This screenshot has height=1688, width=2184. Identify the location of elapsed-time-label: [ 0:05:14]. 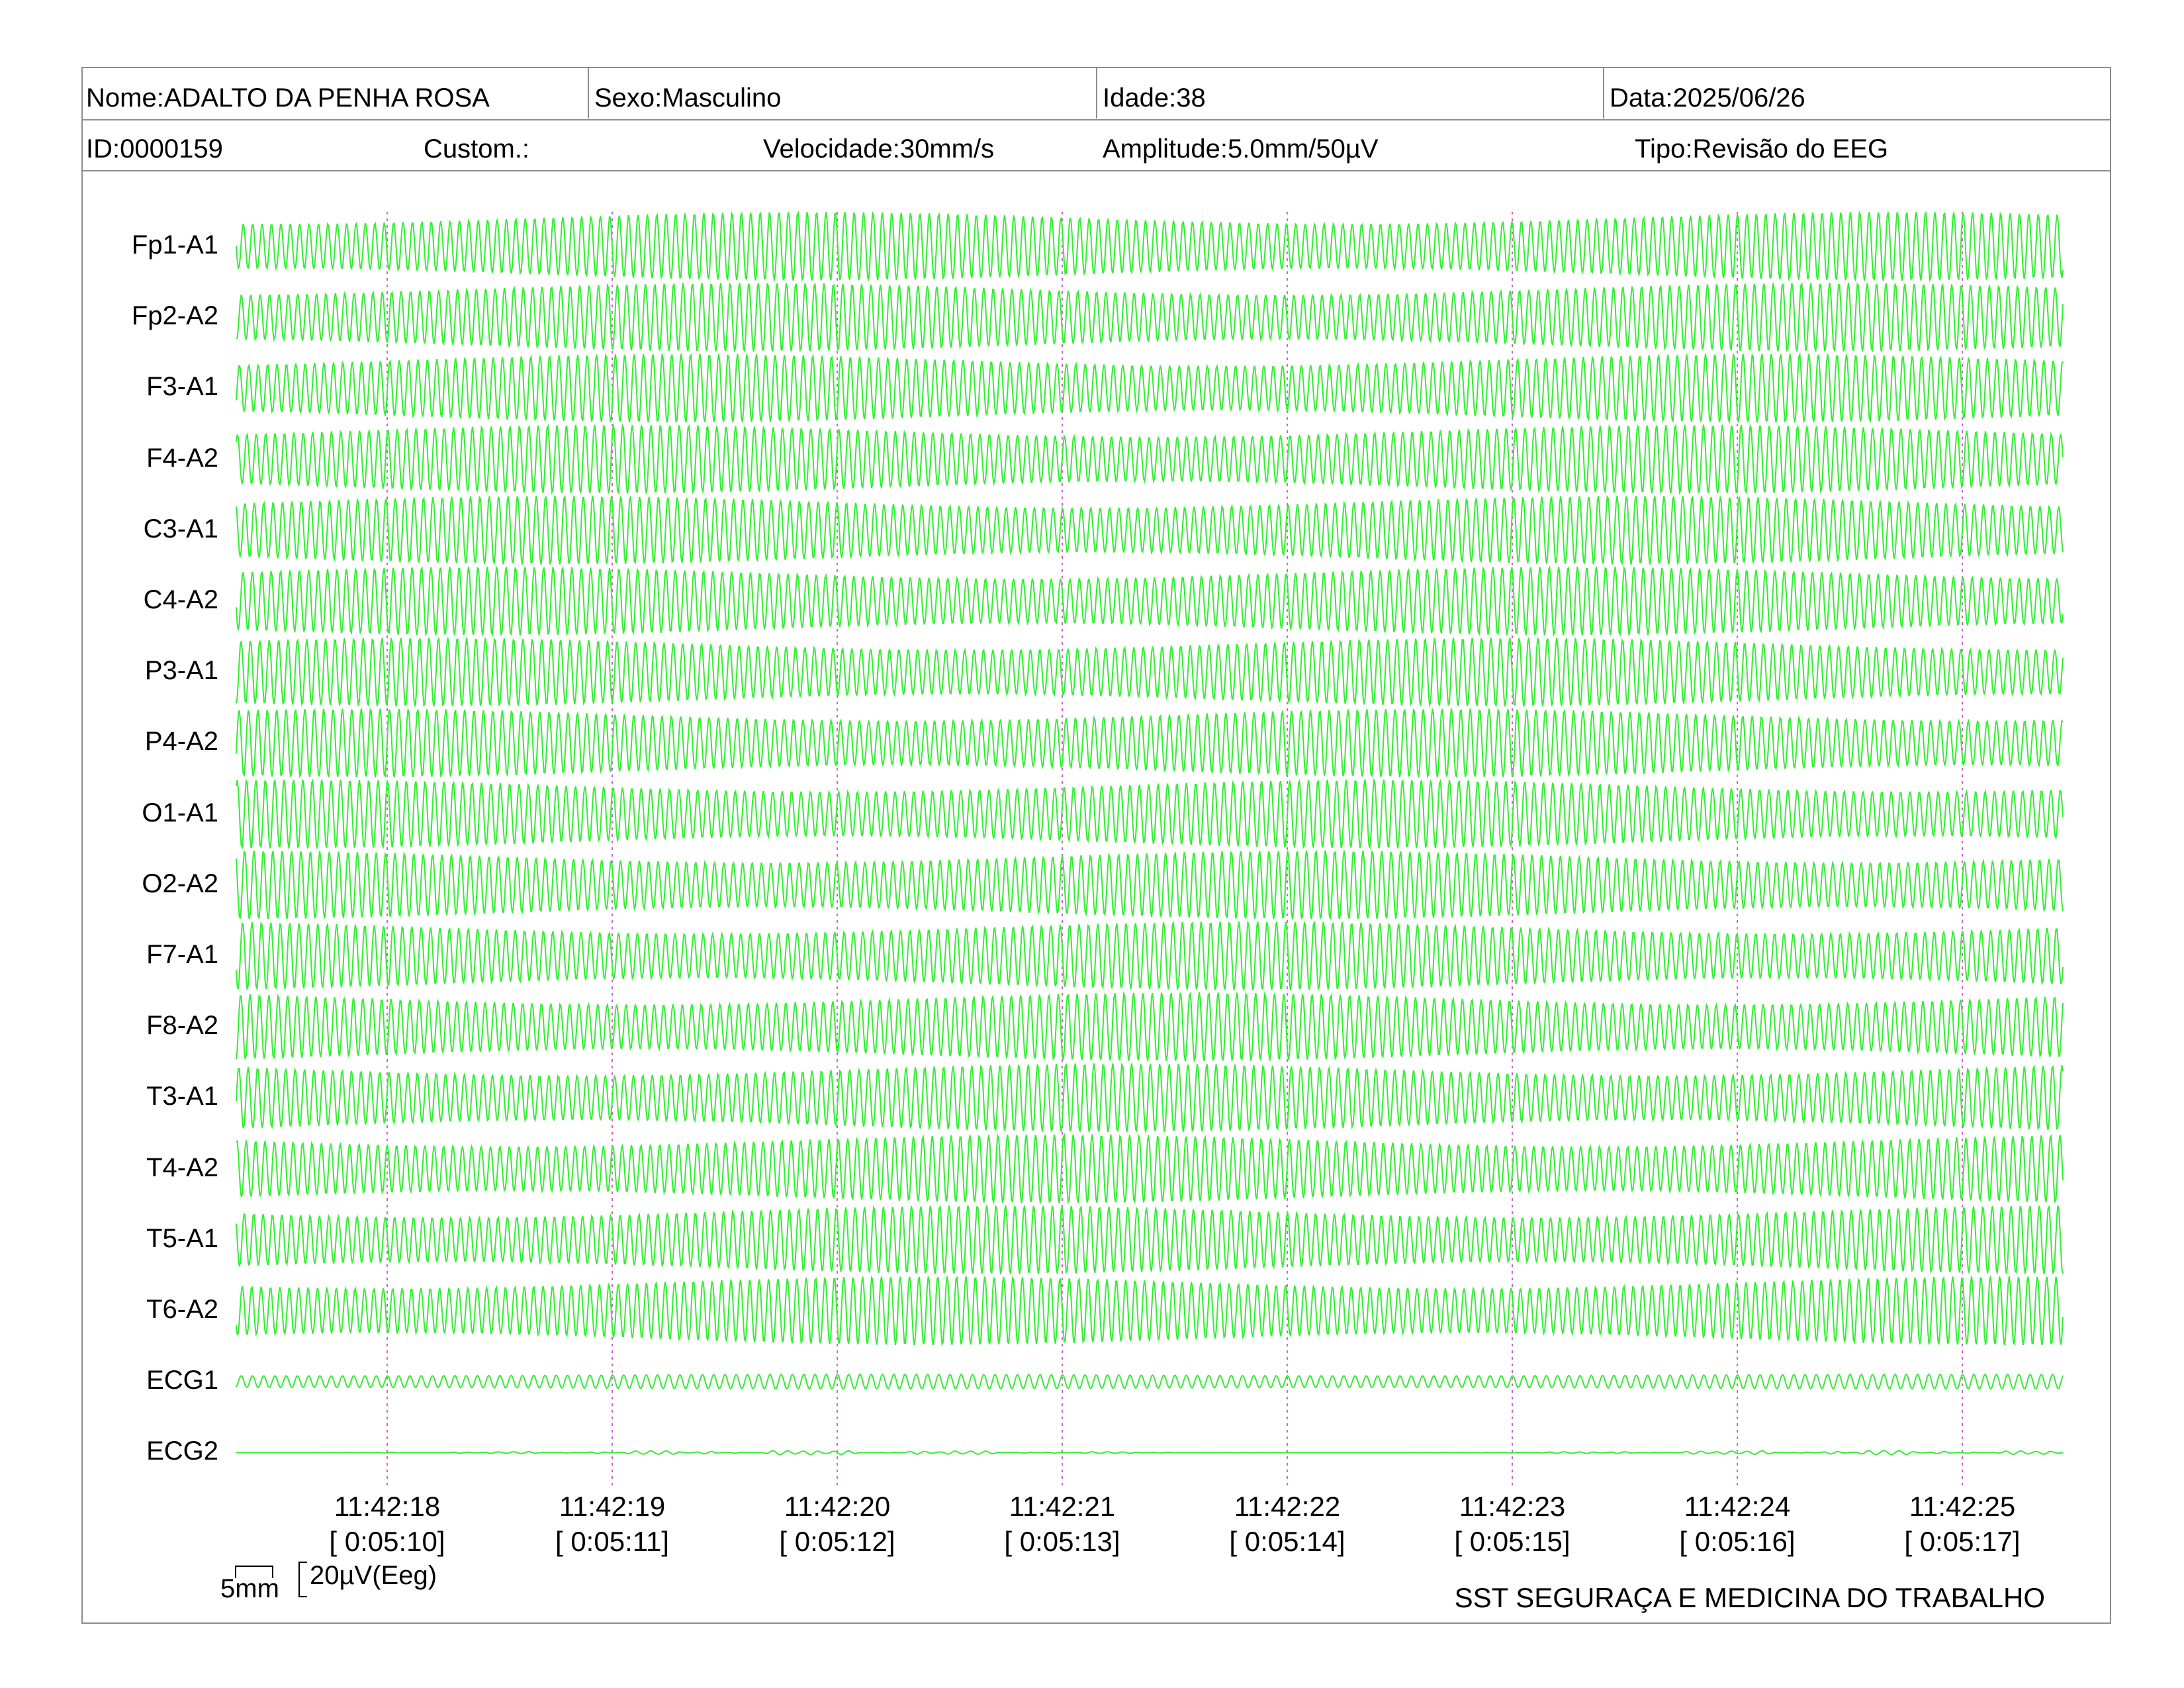
(1287, 1541).